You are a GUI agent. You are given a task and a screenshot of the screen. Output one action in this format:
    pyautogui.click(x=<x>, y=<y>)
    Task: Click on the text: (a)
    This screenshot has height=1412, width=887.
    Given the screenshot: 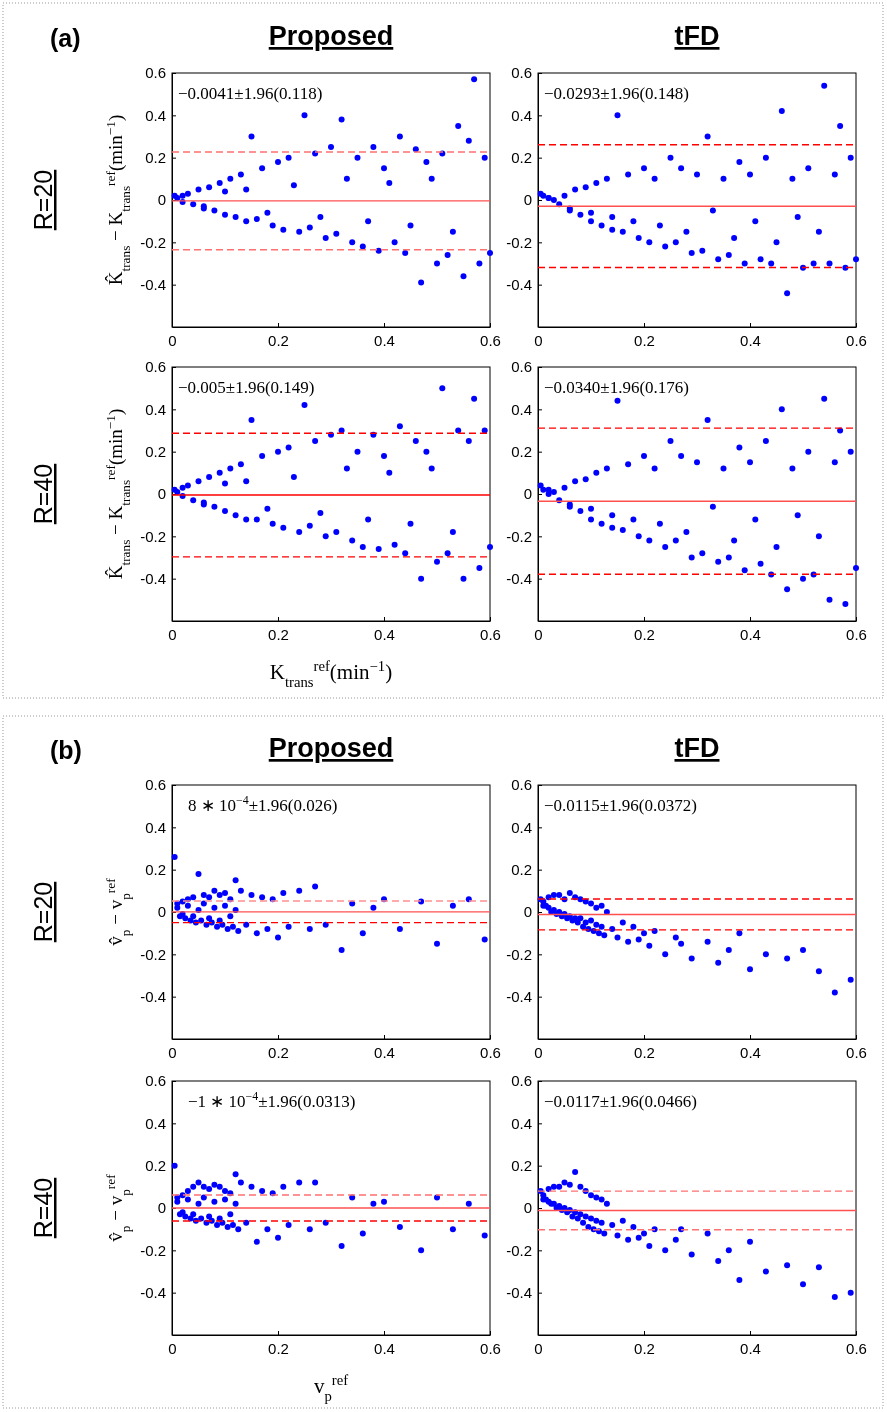 What is the action you would take?
    pyautogui.click(x=65, y=38)
    